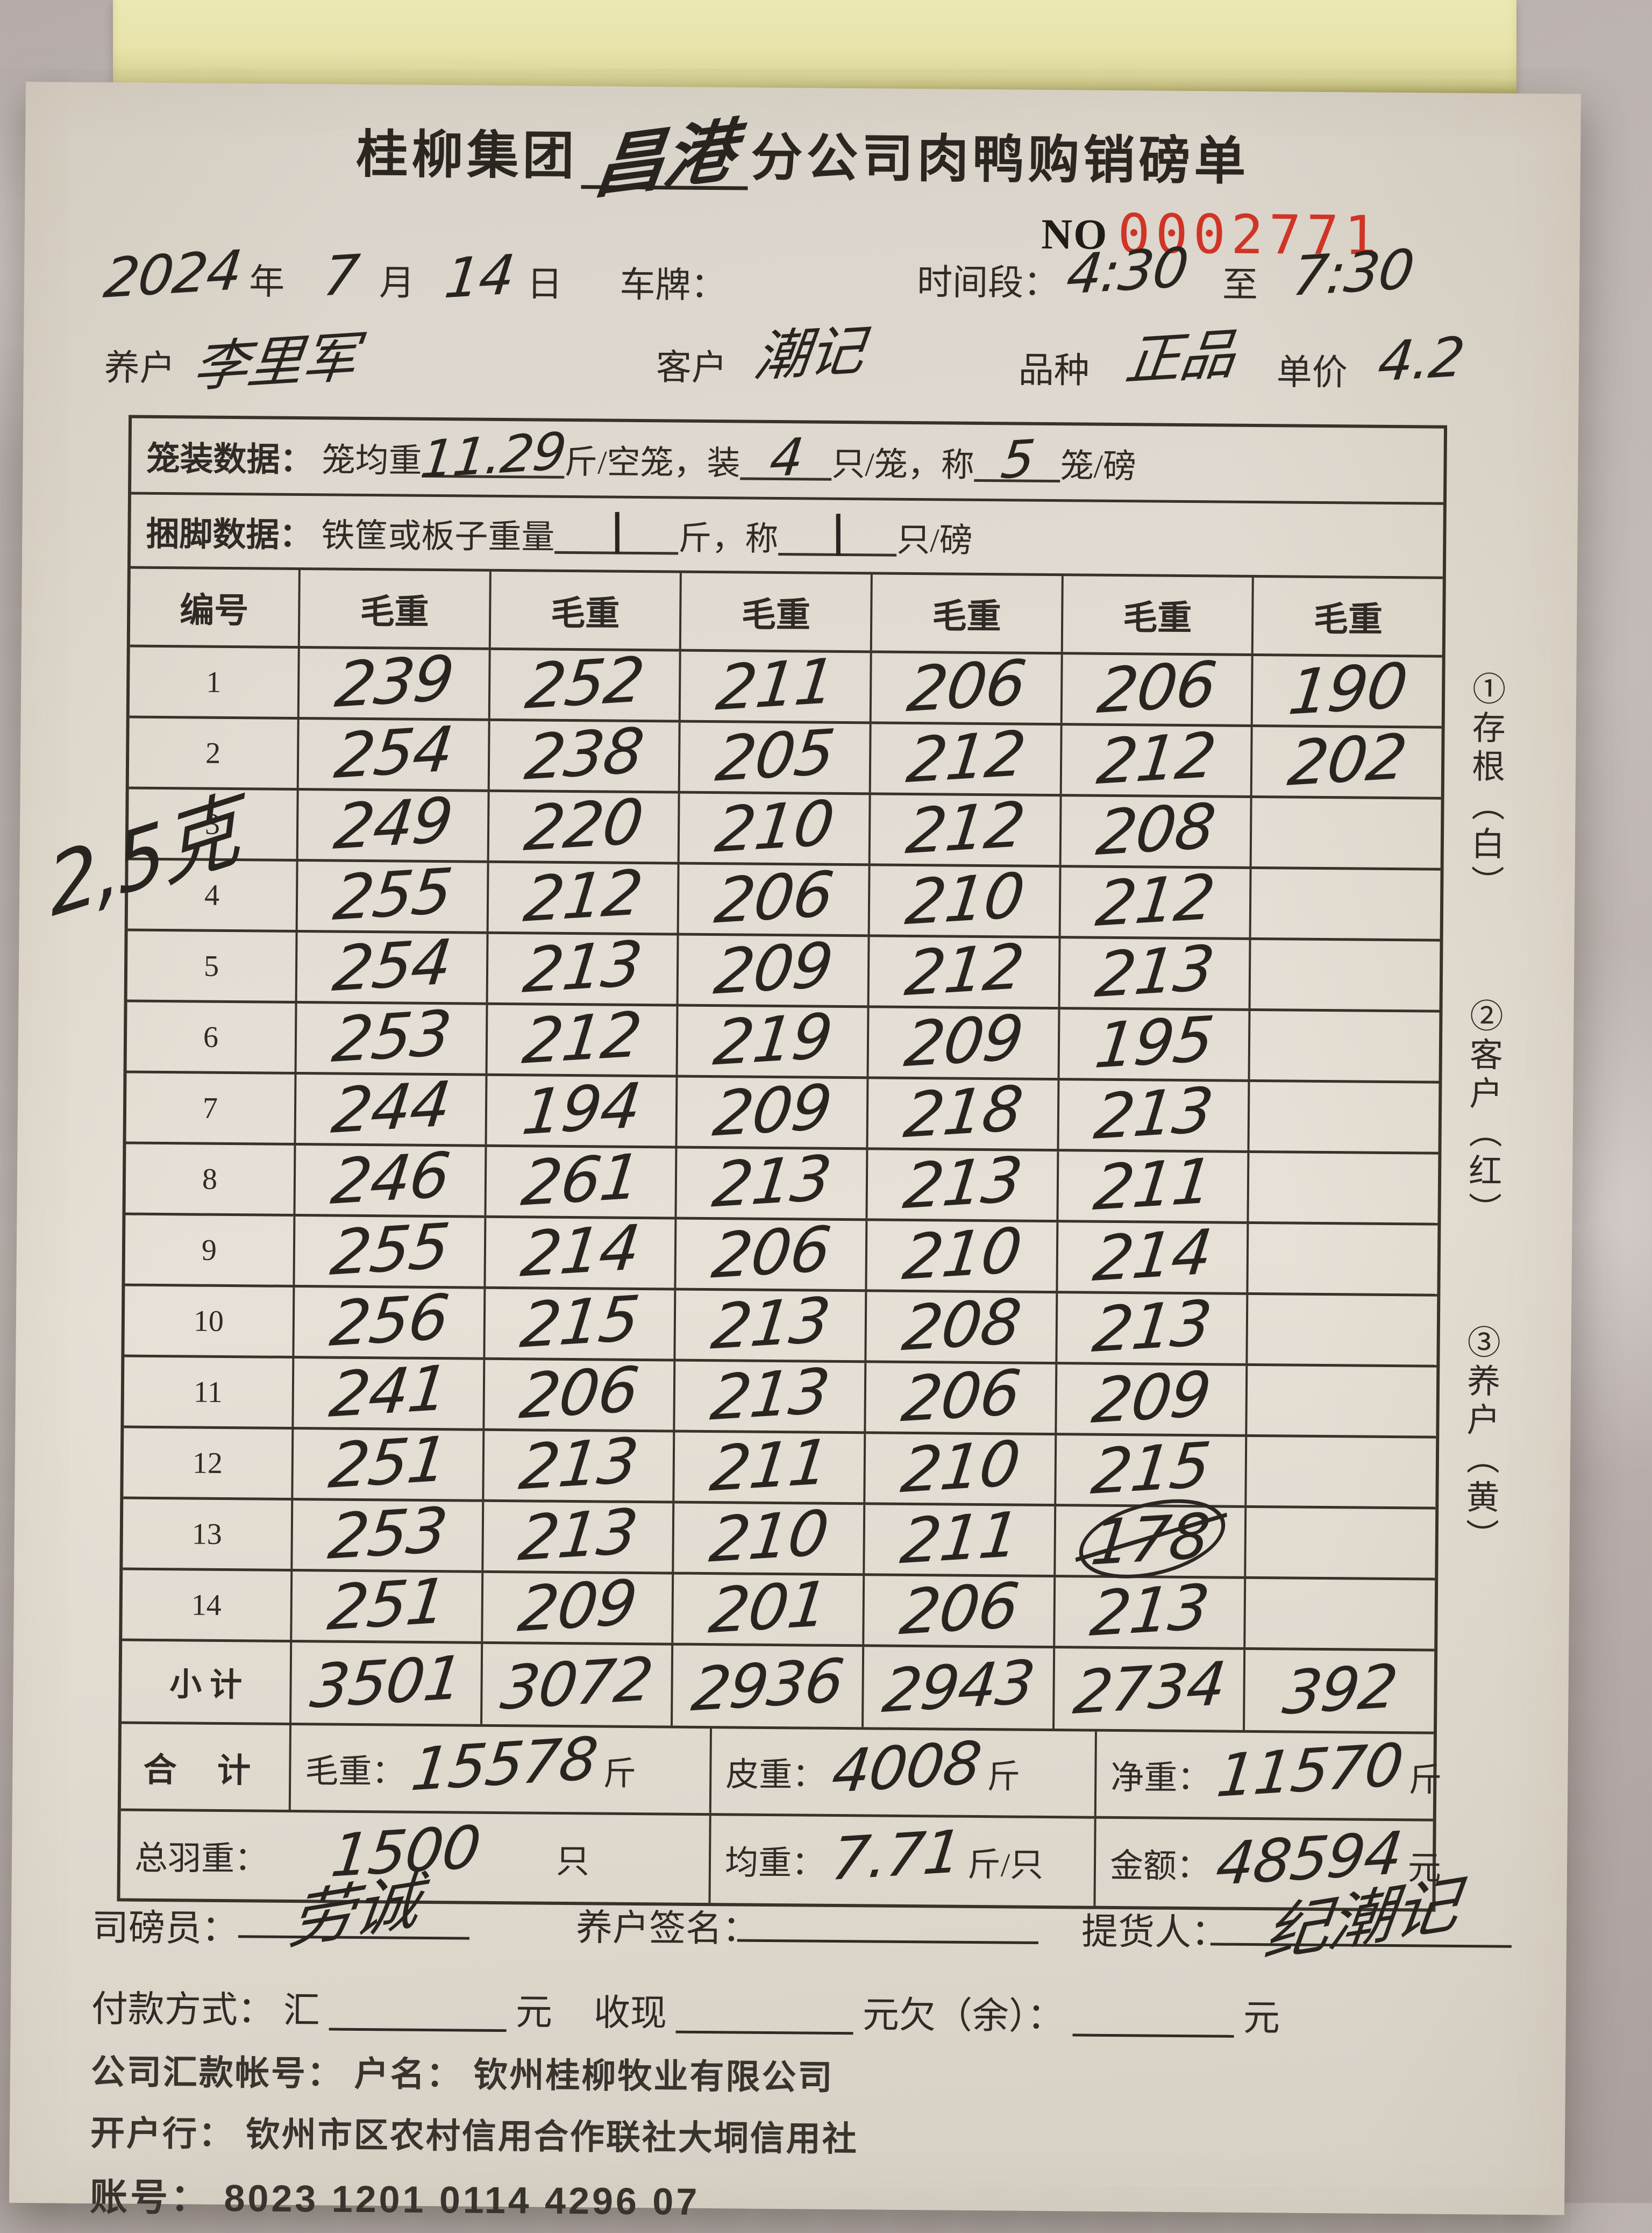  What do you see at coordinates (581, 1180) in the screenshot?
I see `weight-value: 261` at bounding box center [581, 1180].